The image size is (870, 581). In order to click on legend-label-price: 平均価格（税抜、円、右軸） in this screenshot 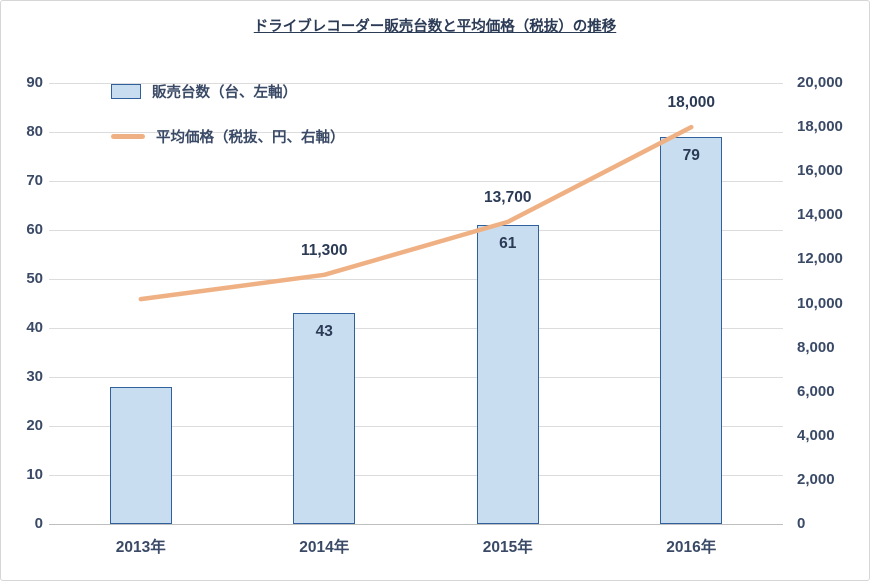, I will do `click(250, 138)`.